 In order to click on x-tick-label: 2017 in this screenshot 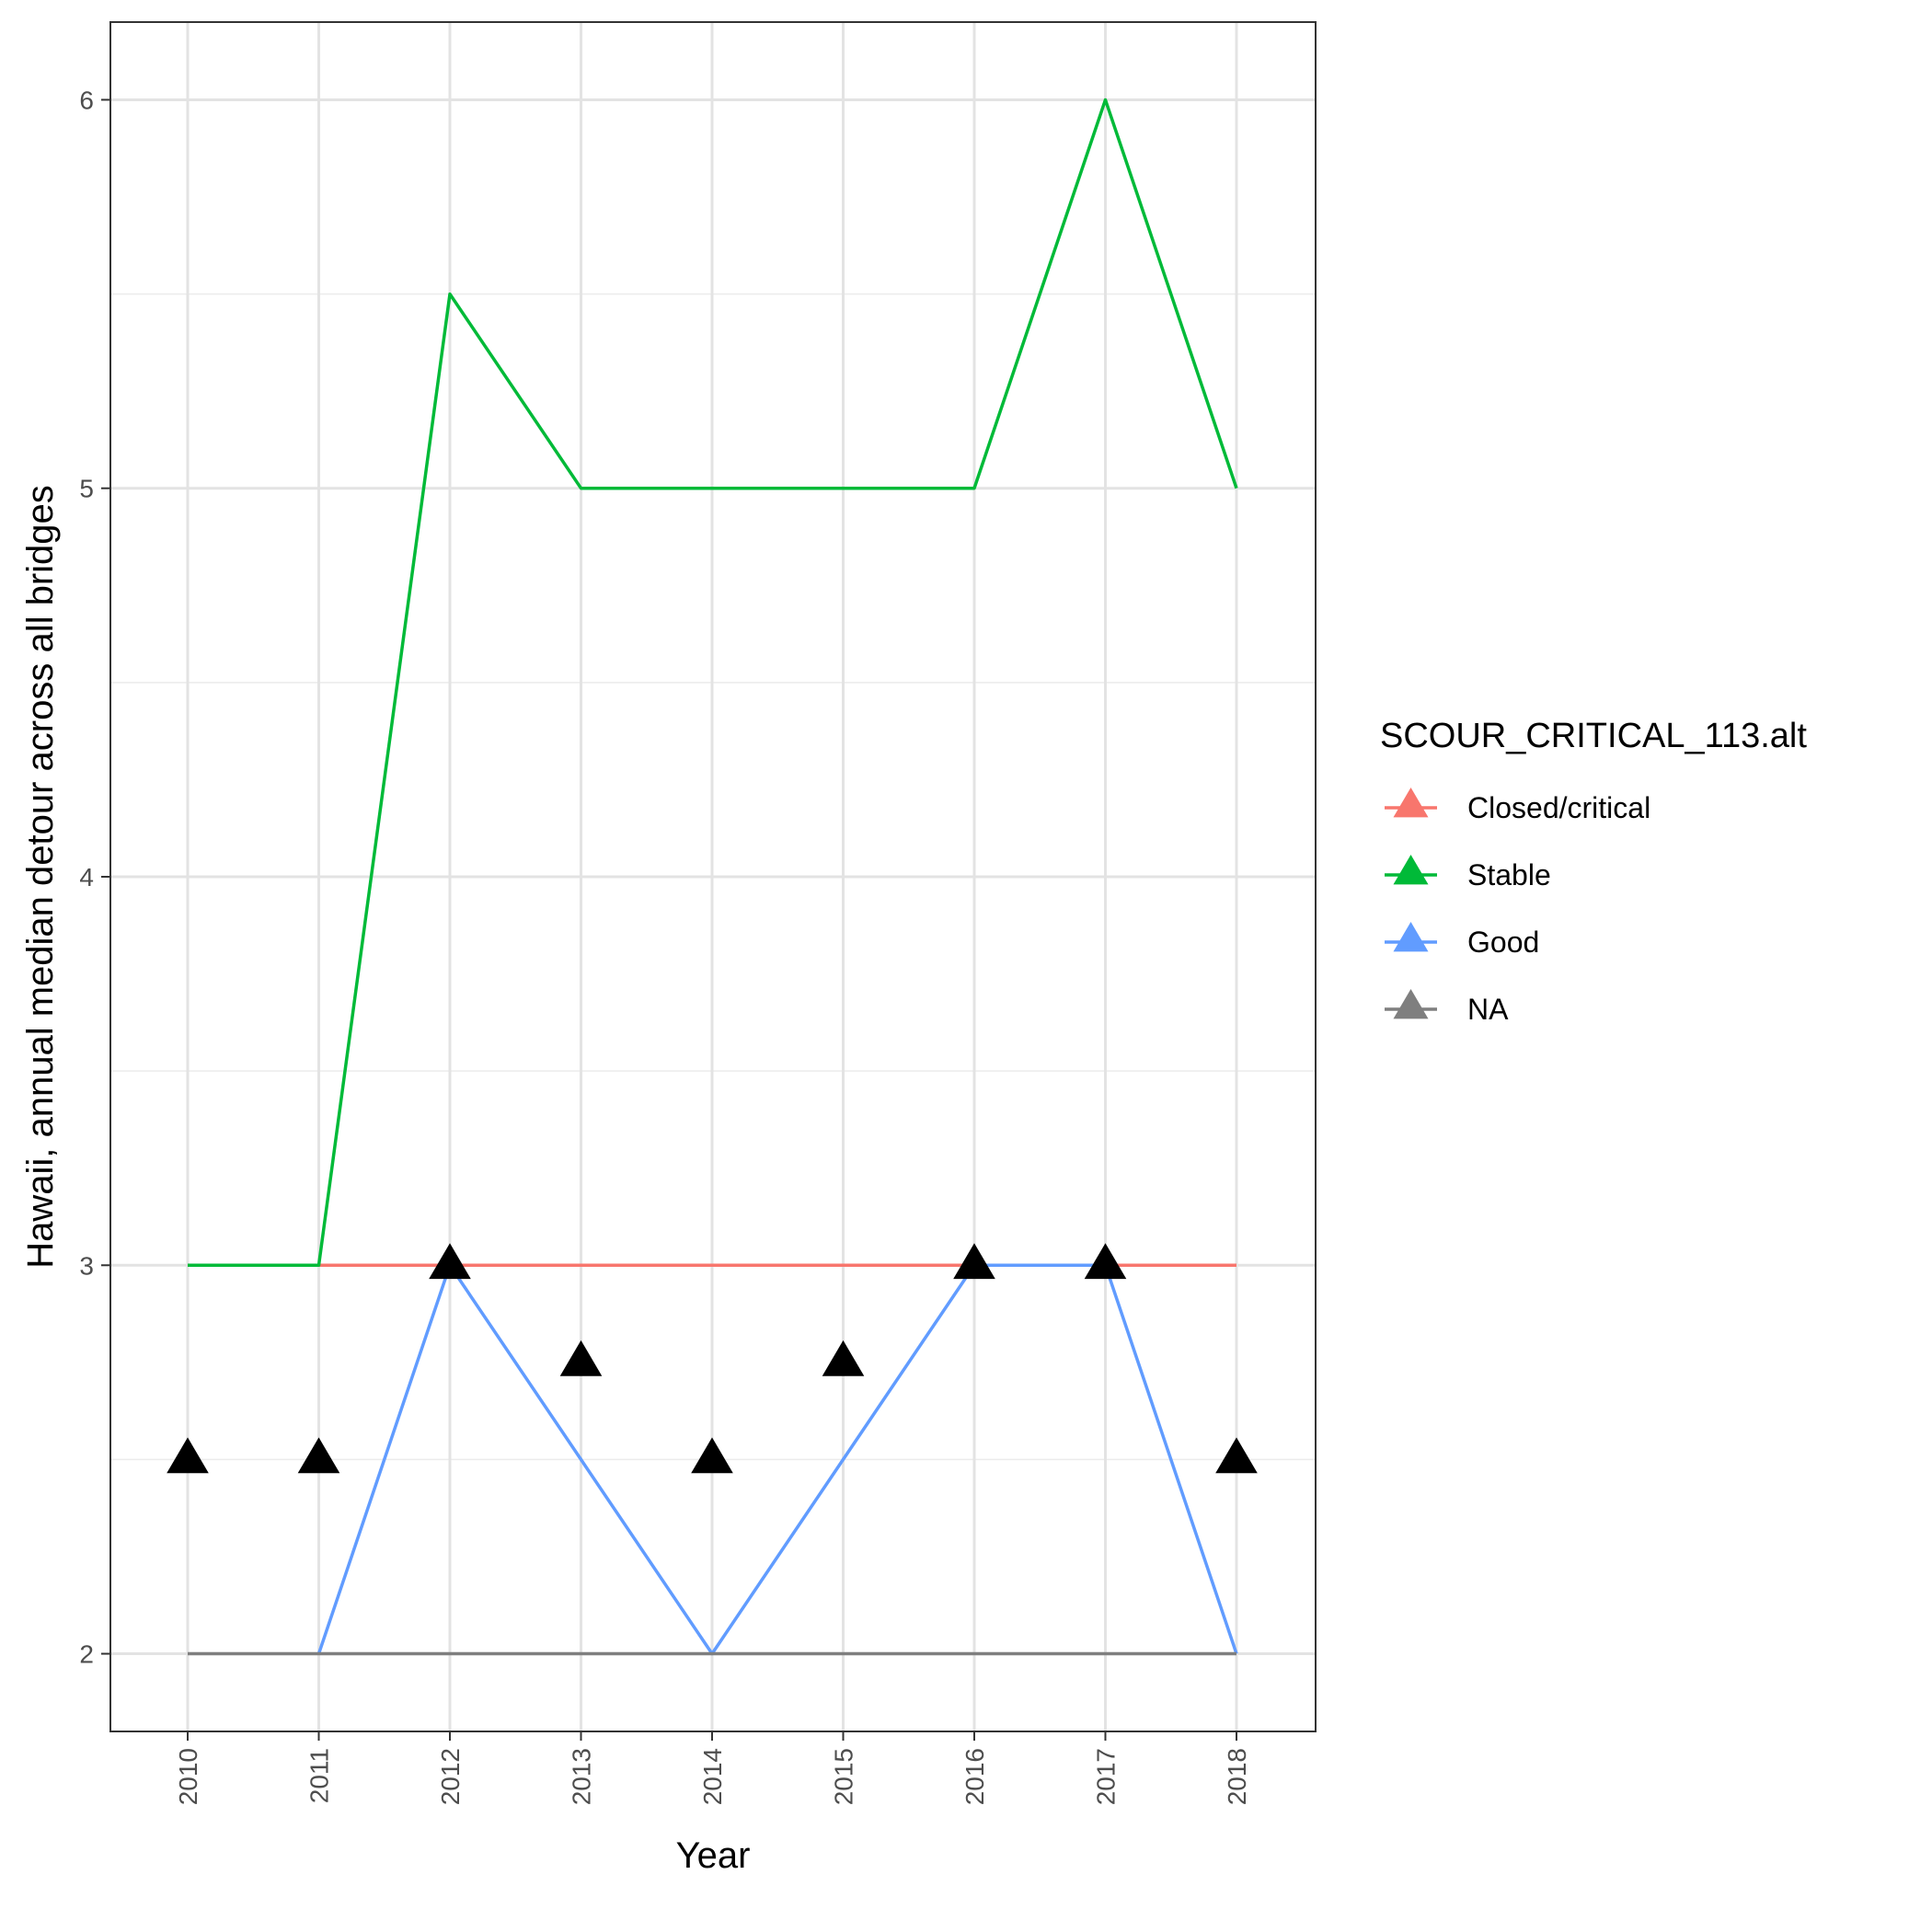, I will do `click(1106, 1776)`.